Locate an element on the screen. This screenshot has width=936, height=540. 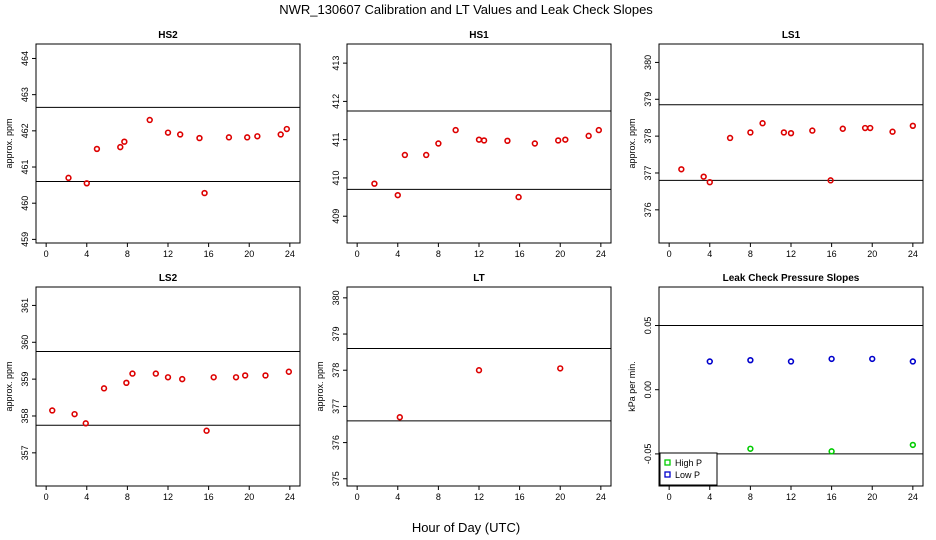
panel-2: LS1 0 4 8 12 16 20 24 376 377 378 379 380 approx. ppm is located at coordinates (775, 144).